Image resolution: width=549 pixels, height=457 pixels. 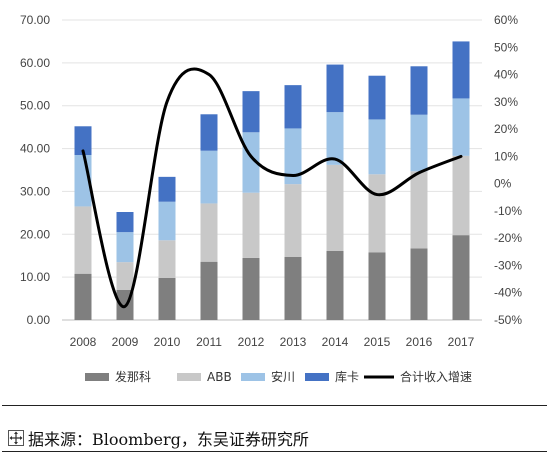 I want to click on right-tick-label: 0%, so click(x=503, y=184).